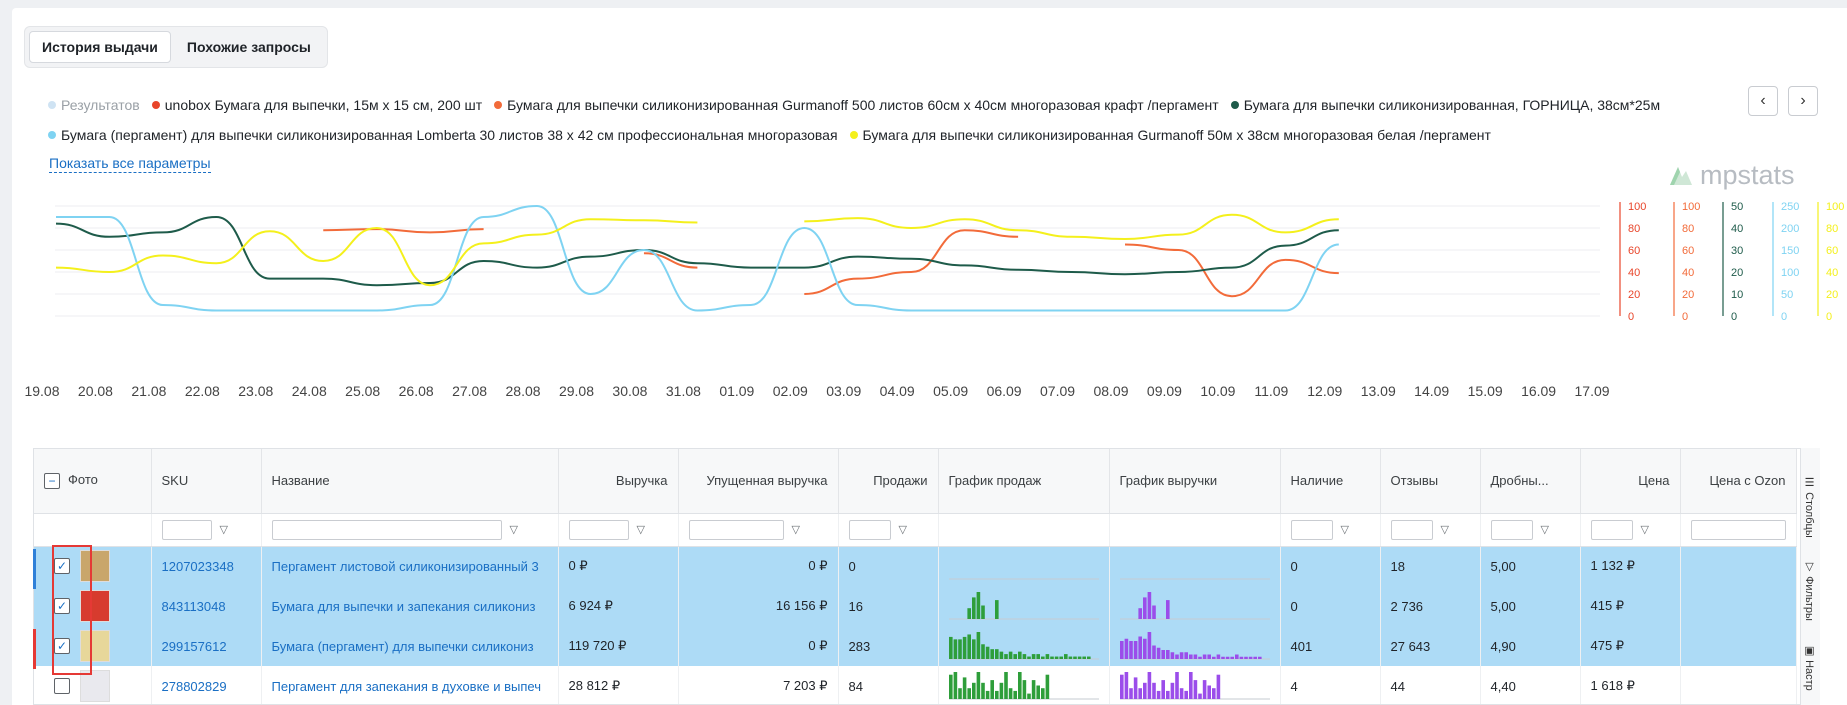 Image resolution: width=1847 pixels, height=705 pixels. I want to click on y-tick-label: 0, so click(1631, 317).